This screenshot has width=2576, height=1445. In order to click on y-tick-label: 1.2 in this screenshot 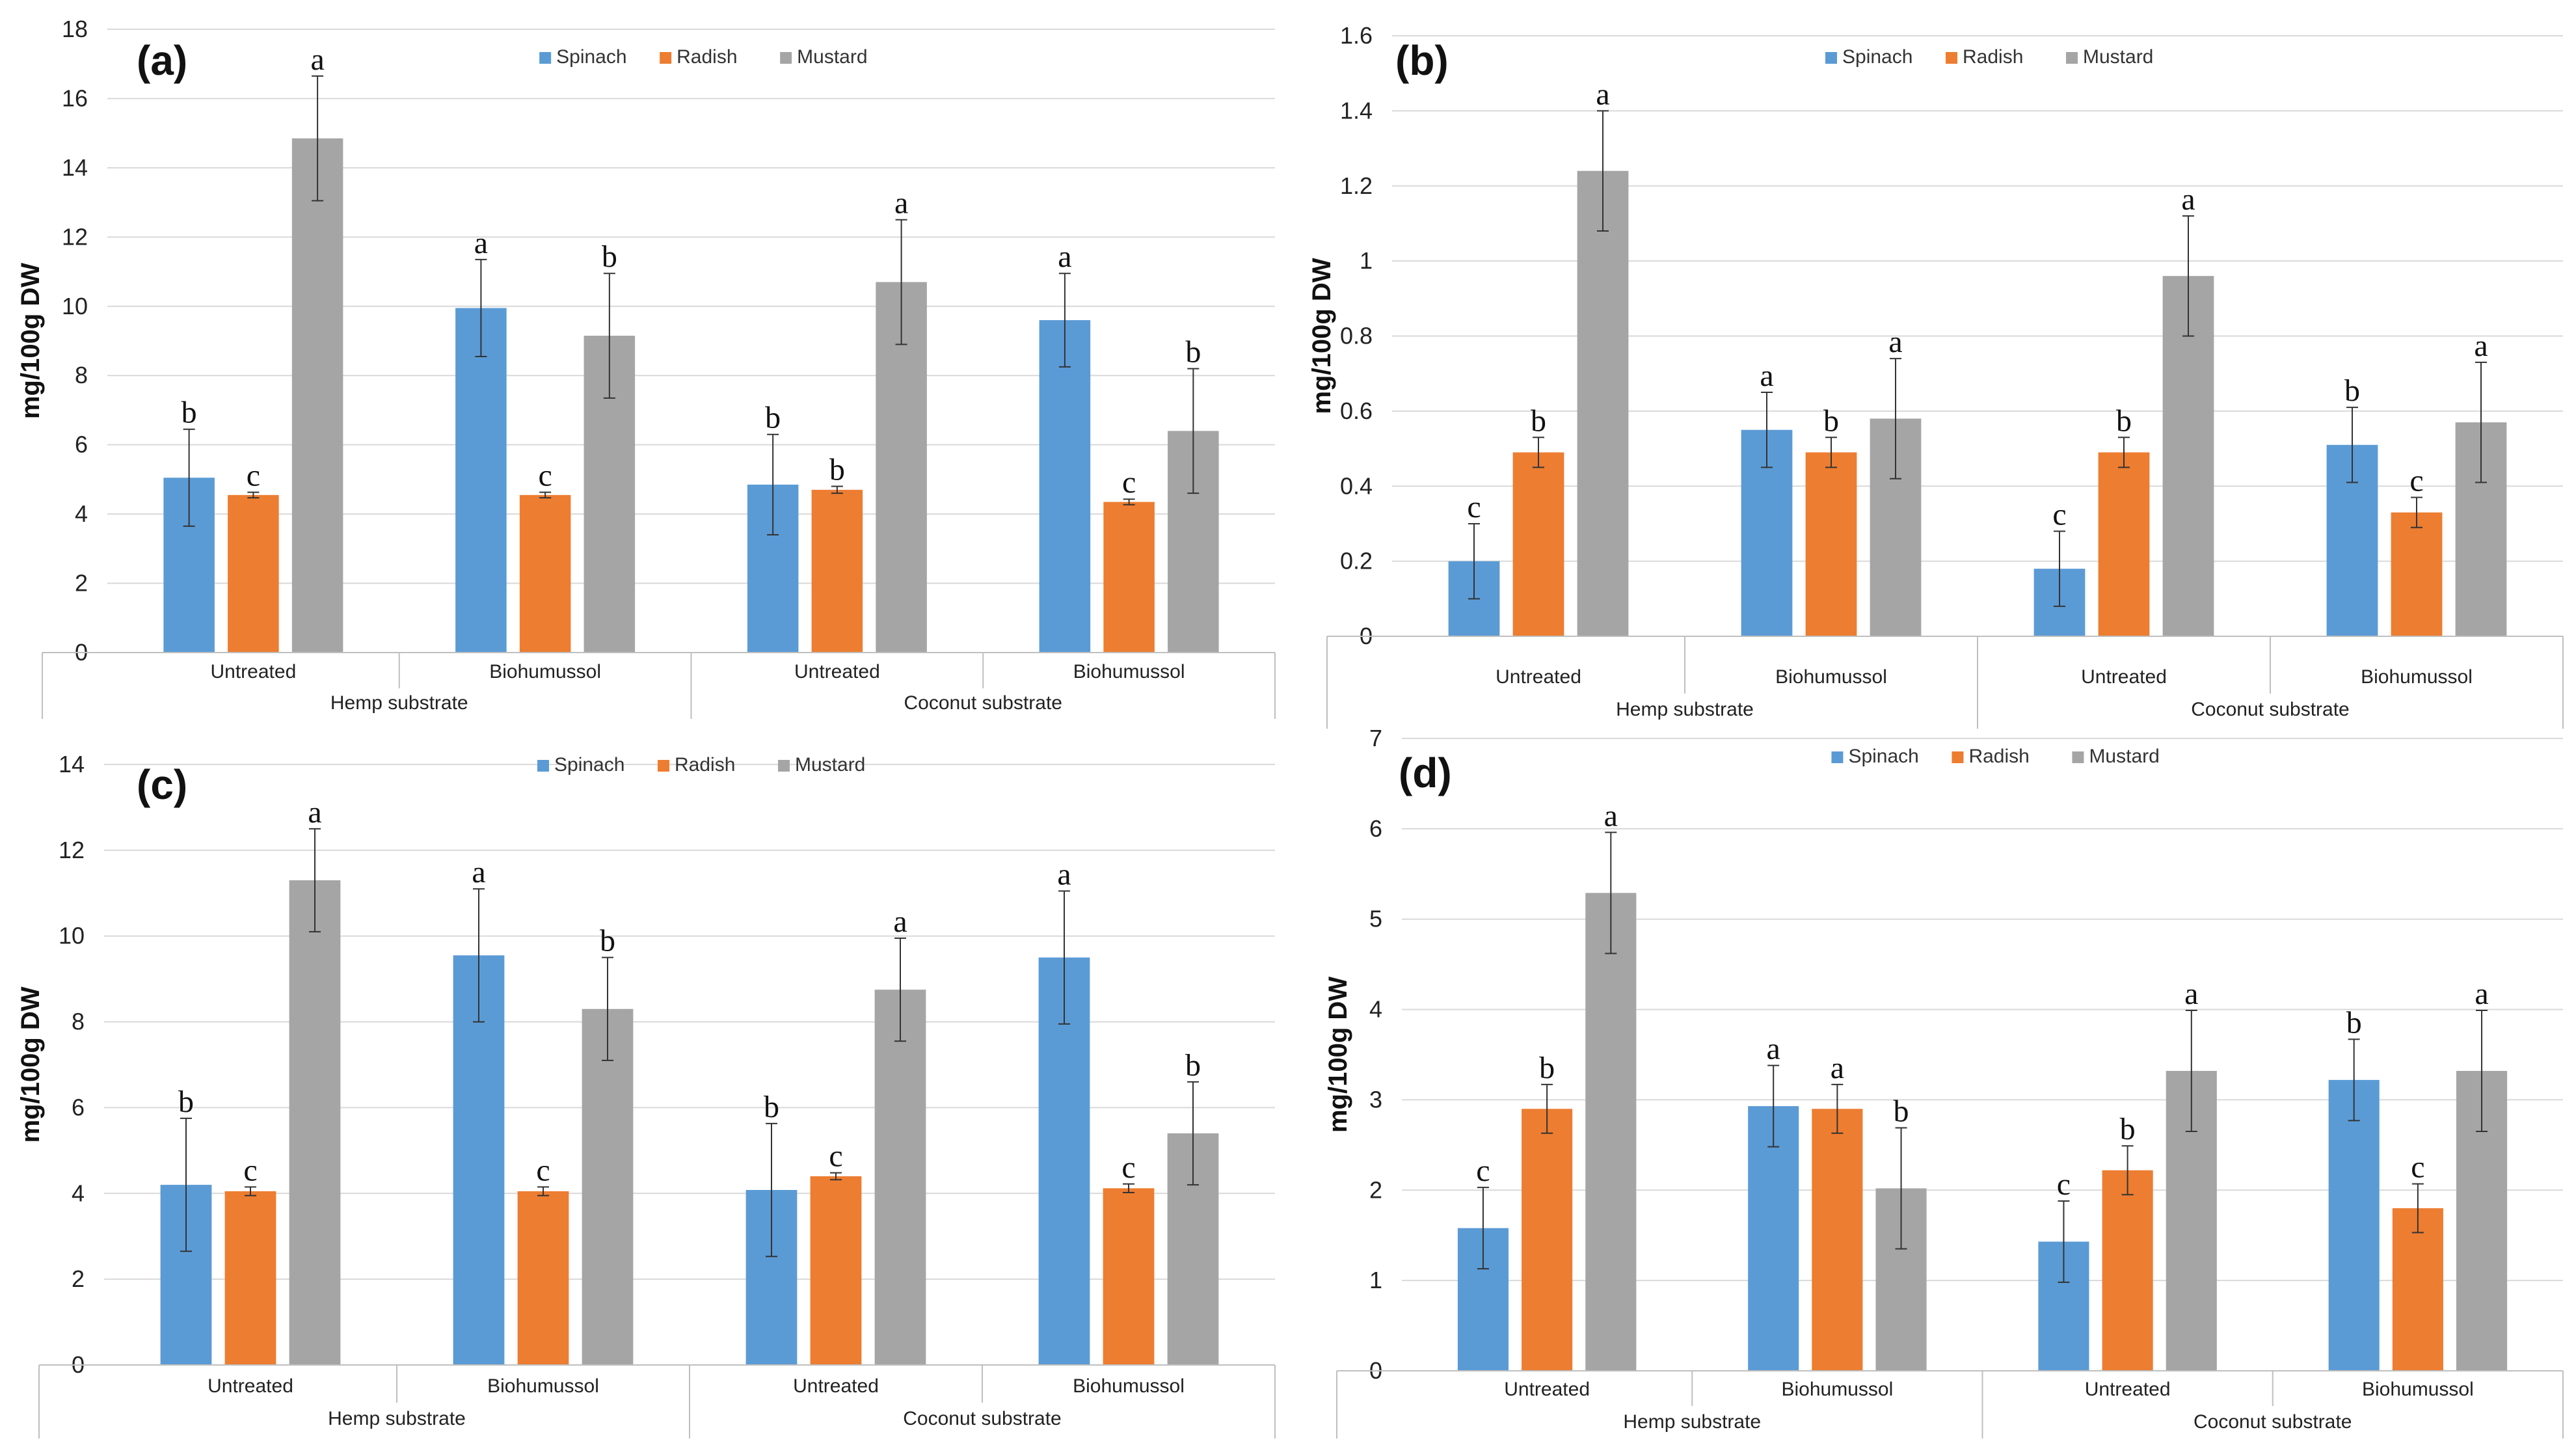, I will do `click(1356, 186)`.